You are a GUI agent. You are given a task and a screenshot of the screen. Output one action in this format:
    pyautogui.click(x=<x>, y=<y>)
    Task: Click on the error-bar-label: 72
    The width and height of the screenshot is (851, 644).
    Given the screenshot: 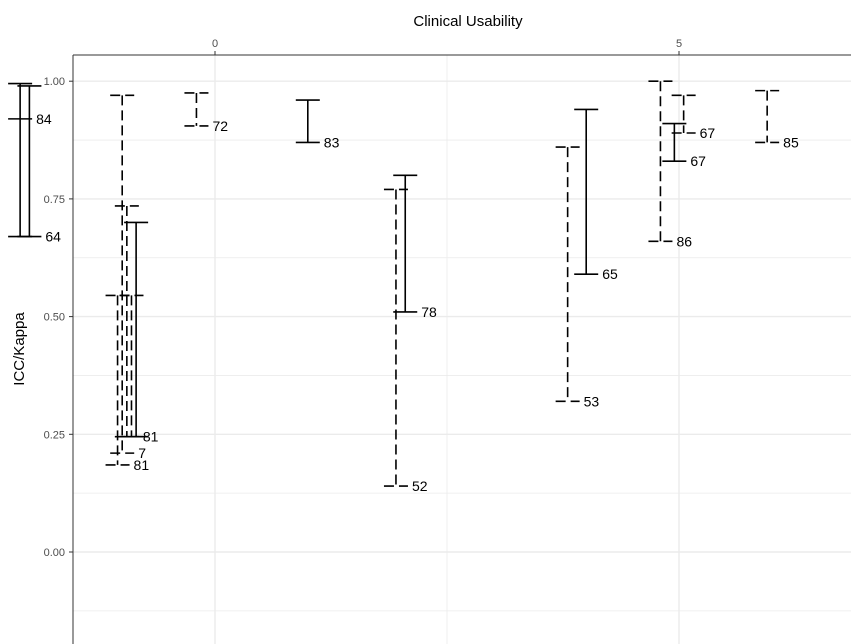 What is the action you would take?
    pyautogui.click(x=220, y=126)
    